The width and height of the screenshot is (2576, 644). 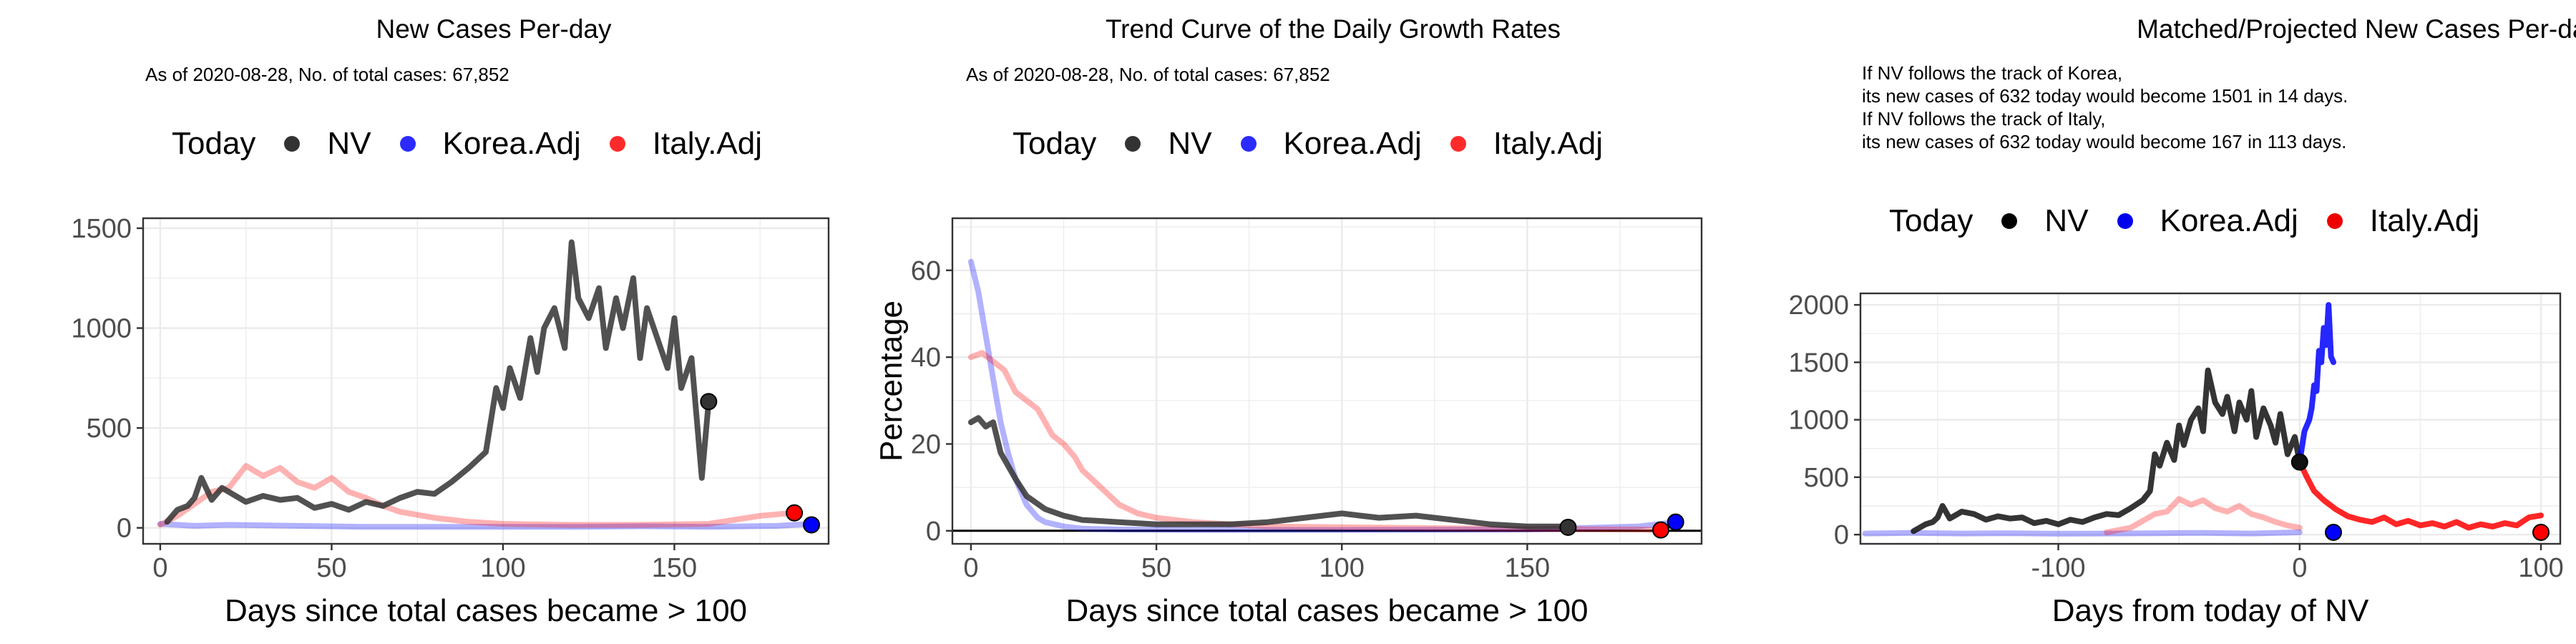 I want to click on series-line-korea-adj-matched, so click(x=2082, y=533).